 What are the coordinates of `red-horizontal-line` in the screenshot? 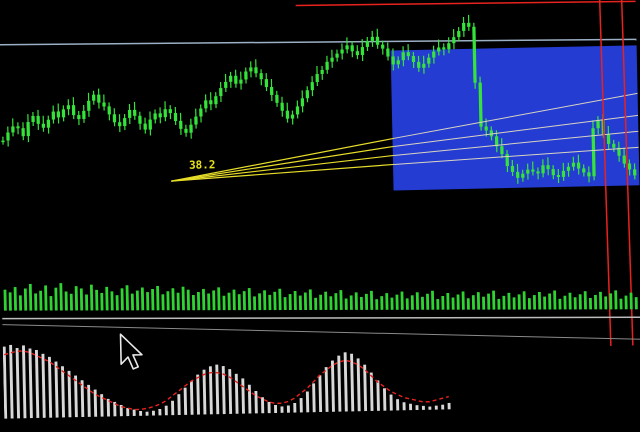 It's located at (466, 4).